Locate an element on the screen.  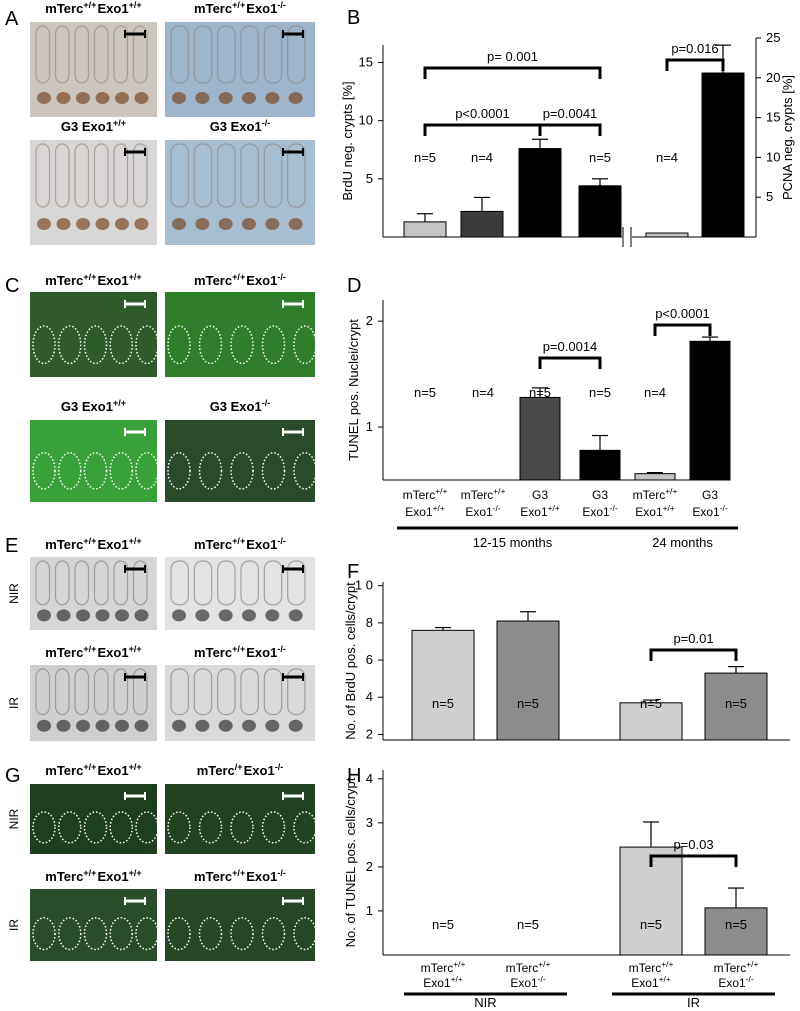
y-tick-label: 20 is located at coordinates (773, 77).